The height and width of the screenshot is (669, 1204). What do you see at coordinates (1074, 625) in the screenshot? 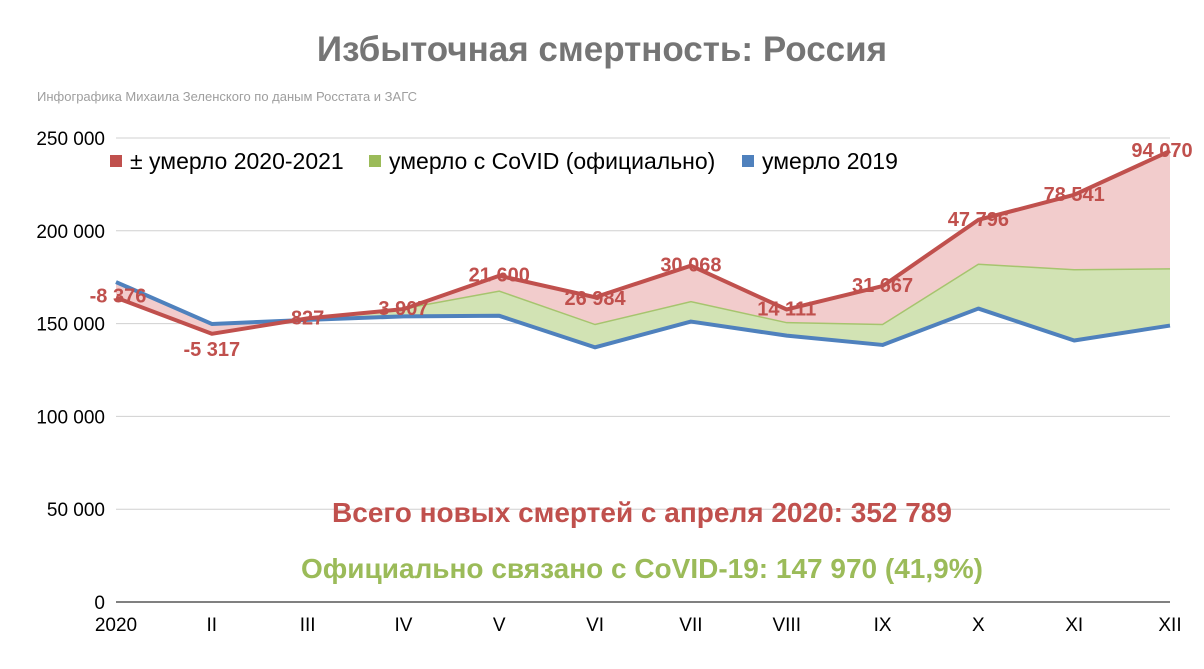
I see `x-tick-label: XI` at bounding box center [1074, 625].